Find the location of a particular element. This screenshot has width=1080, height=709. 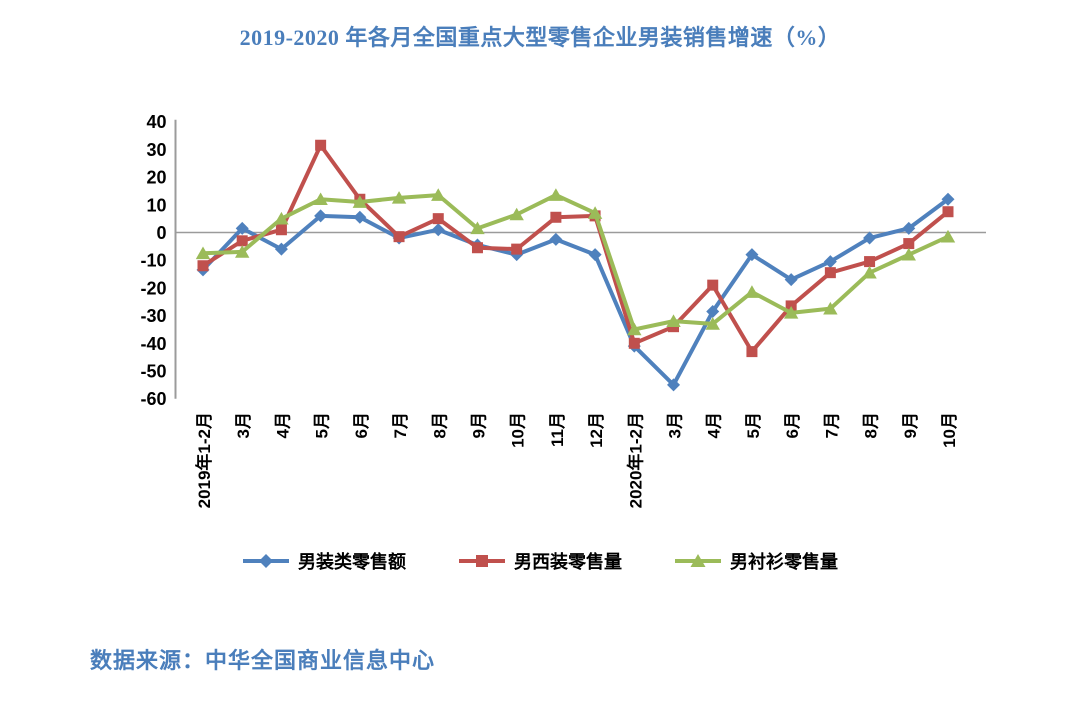

chart-title: 2019-2020 年各月全国重点大型零售企业男装销售增速（%） is located at coordinates (540, 37).